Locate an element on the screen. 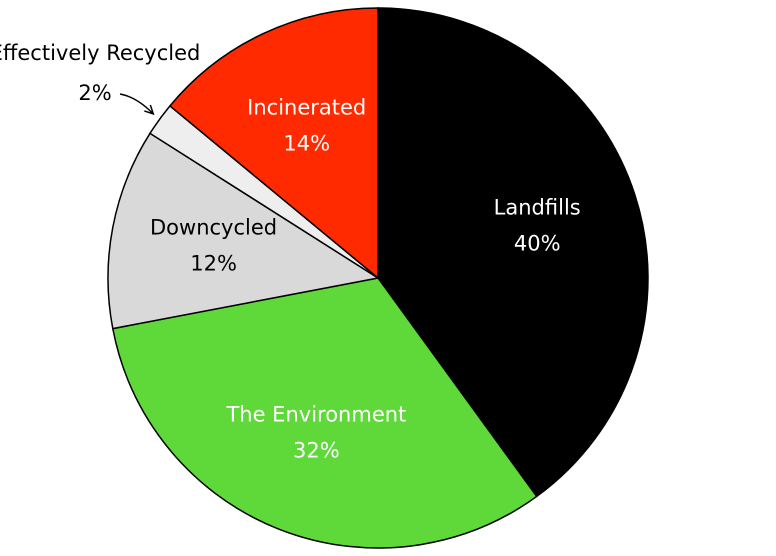 This screenshot has height=556, width=776. callout-arrow is located at coordinates (136, 103).